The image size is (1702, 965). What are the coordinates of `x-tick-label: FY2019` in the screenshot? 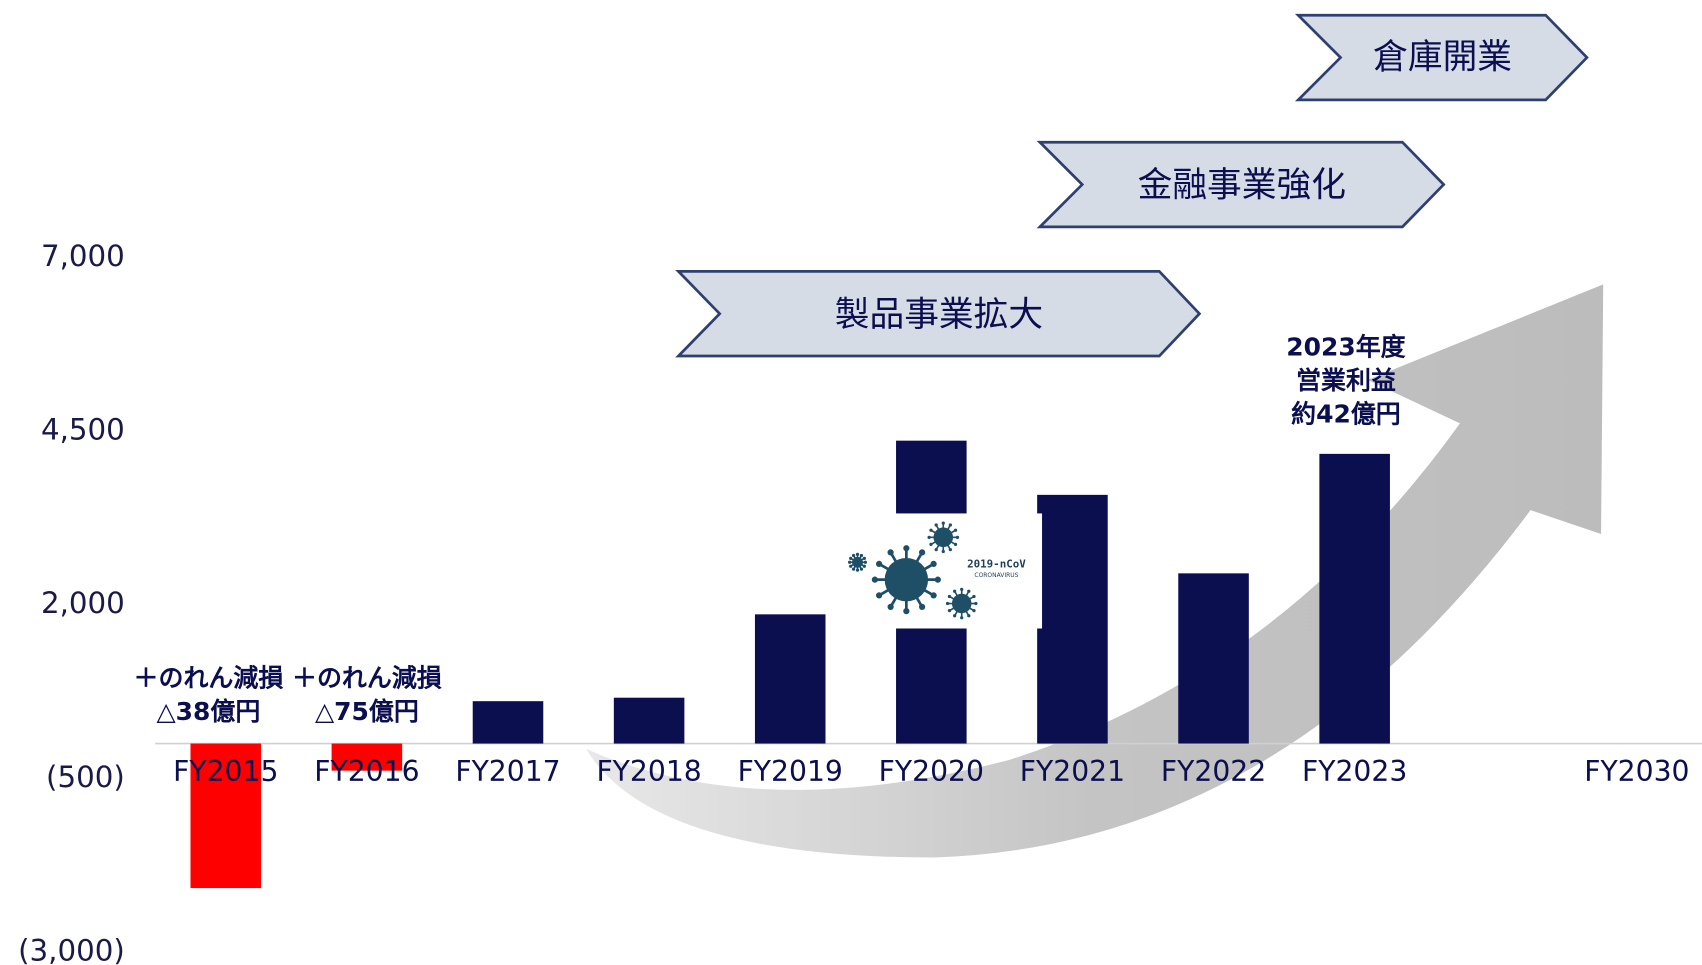 It's located at (790, 771).